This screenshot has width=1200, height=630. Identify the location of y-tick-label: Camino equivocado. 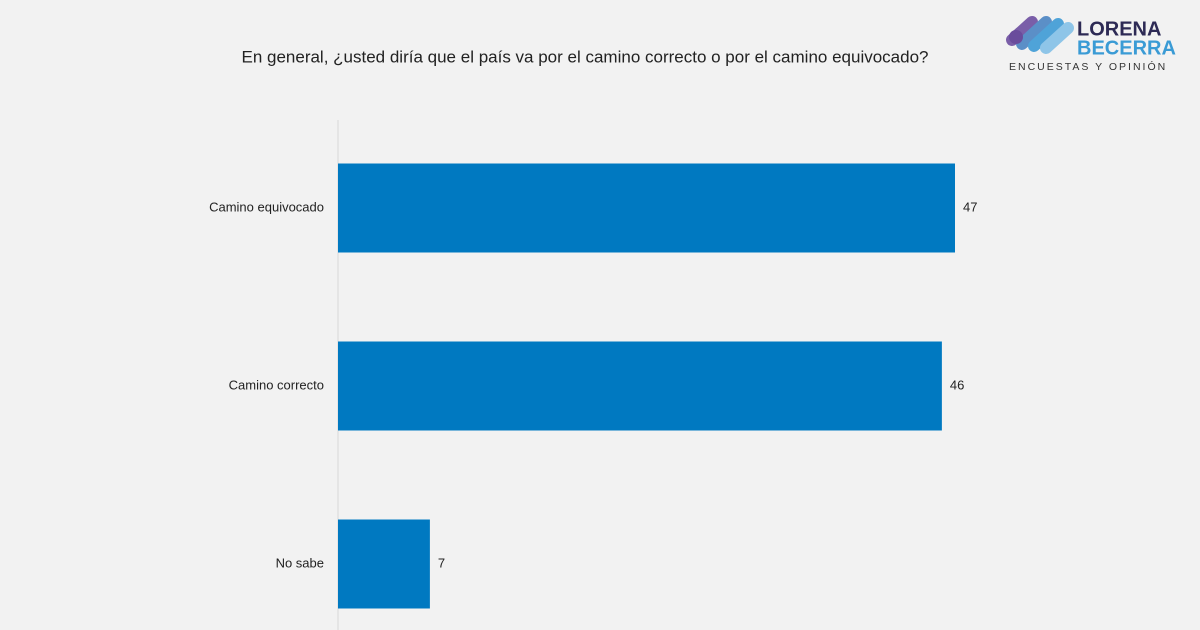
(266, 206).